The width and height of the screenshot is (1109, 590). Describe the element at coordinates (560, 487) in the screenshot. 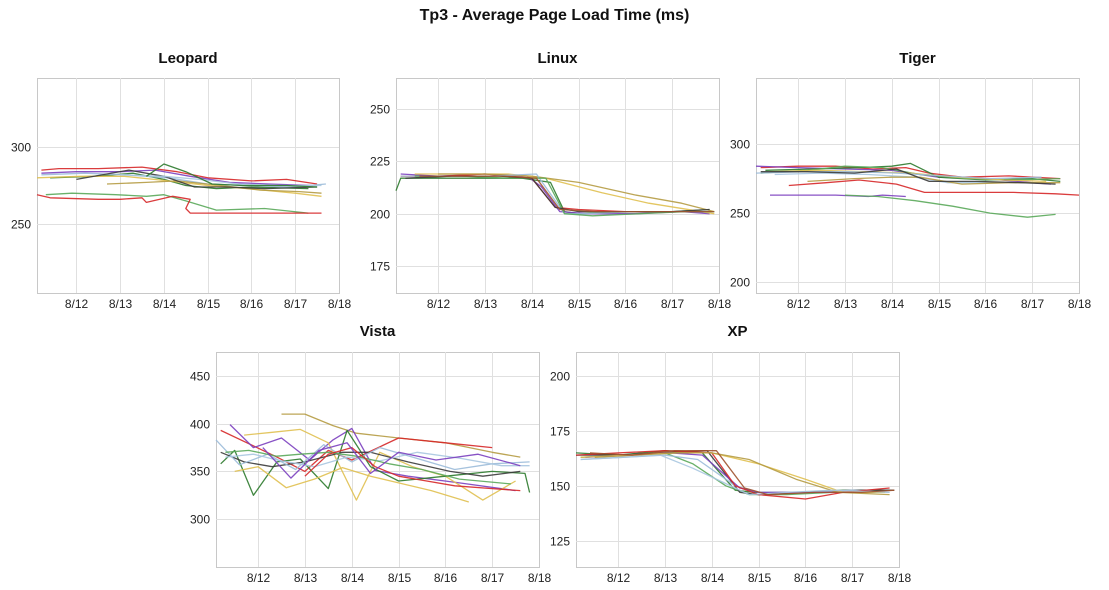

I see `y-tick-label: 150` at that location.